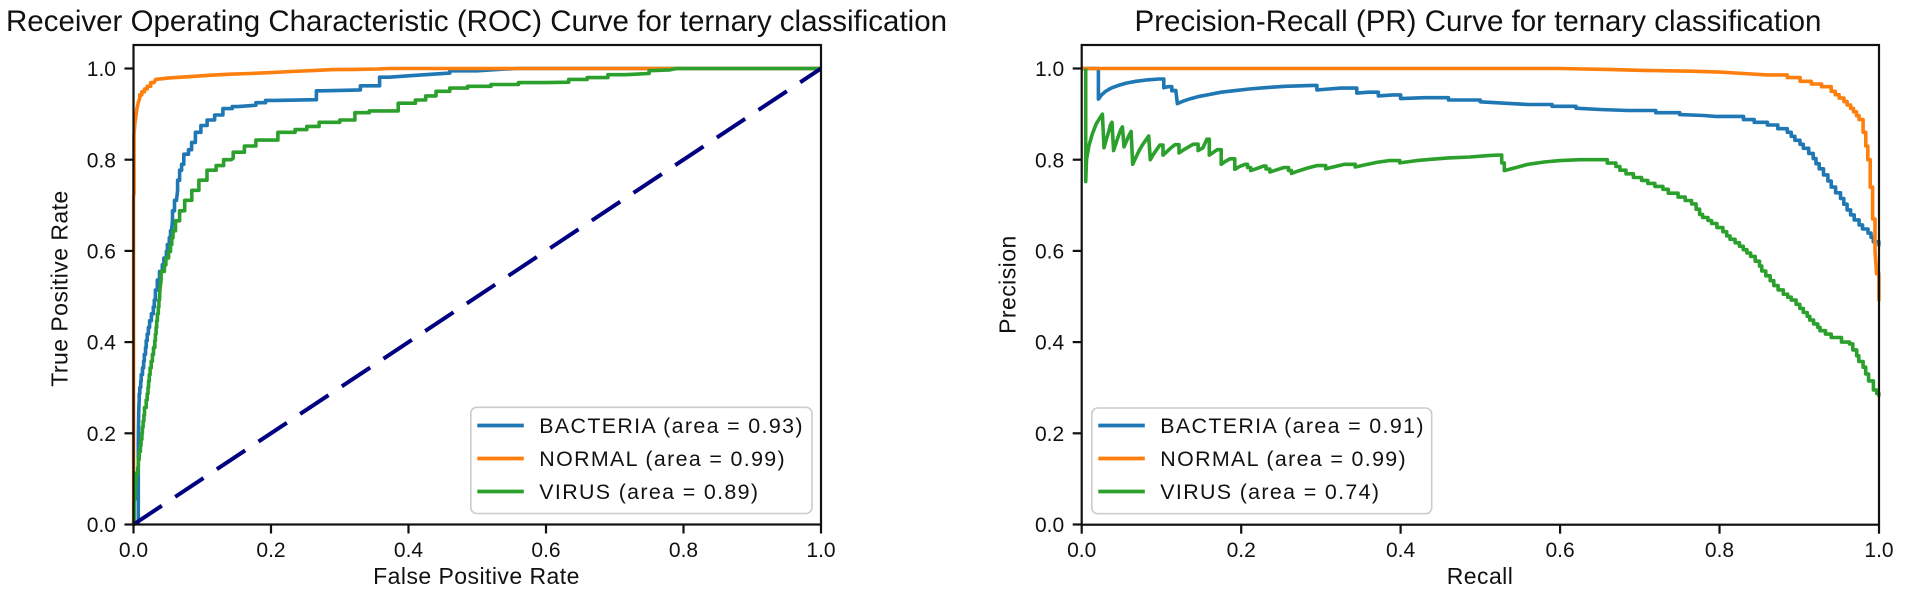 The image size is (1905, 591). I want to click on svg-text: Recall, so click(1480, 576).